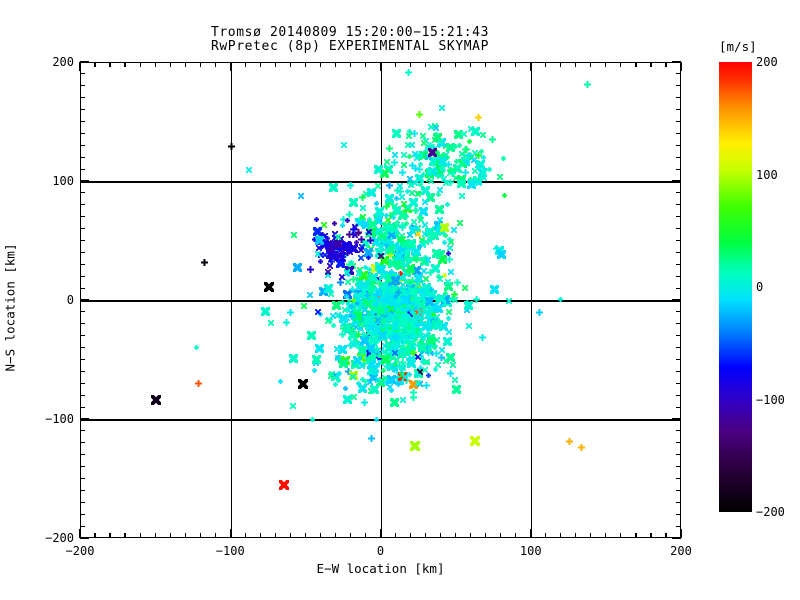 This screenshot has height=600, width=800. What do you see at coordinates (80, 551) in the screenshot?
I see `x-tick-label: −200` at bounding box center [80, 551].